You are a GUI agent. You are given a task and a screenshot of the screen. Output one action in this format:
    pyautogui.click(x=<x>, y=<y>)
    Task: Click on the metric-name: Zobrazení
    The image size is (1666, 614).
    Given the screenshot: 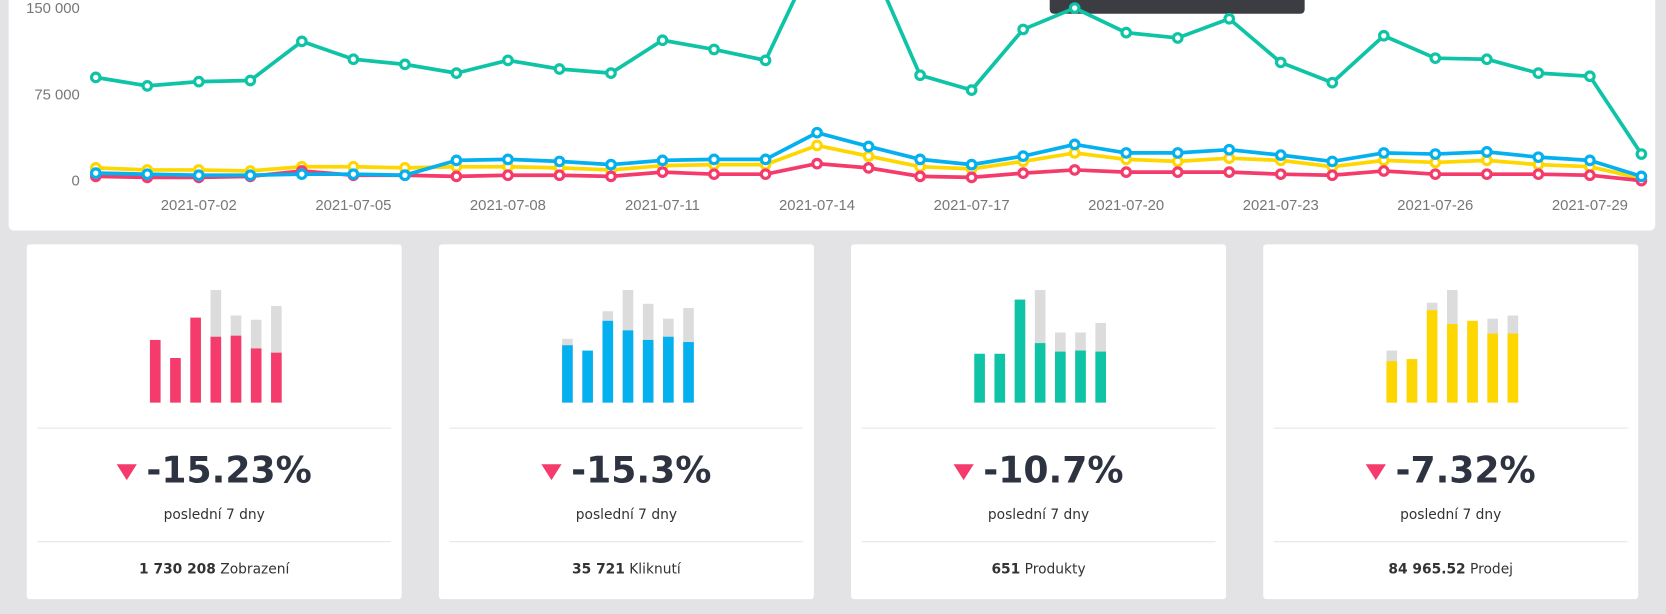 What is the action you would take?
    pyautogui.click(x=255, y=569)
    